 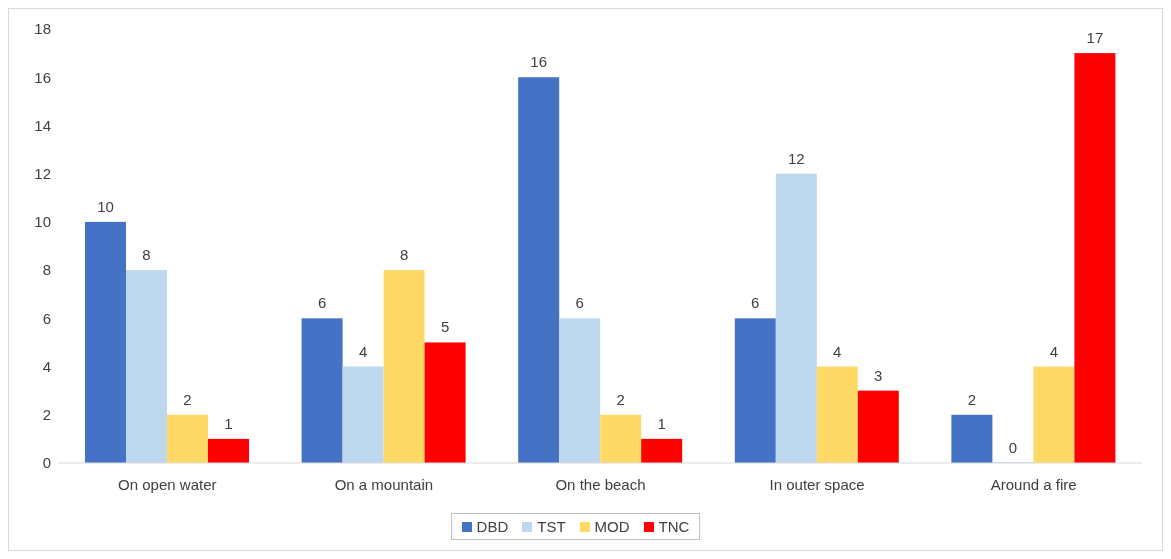 I want to click on y-tick-label: 16, so click(x=42, y=77).